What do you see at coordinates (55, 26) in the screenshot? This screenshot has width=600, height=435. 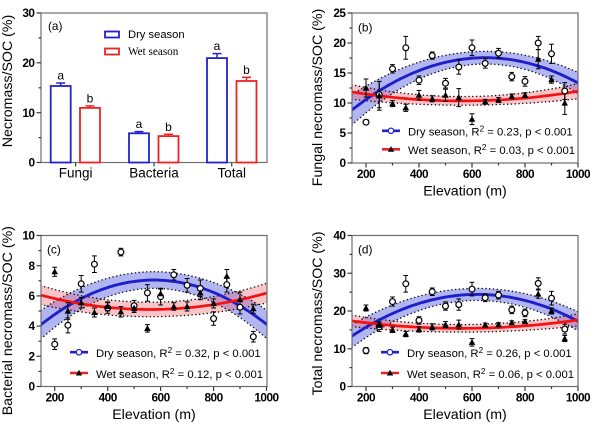 I see `svg-text: (a)` at bounding box center [55, 26].